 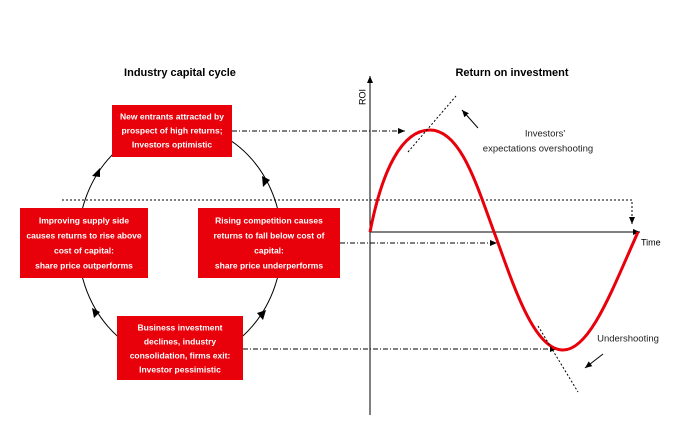 What do you see at coordinates (269, 265) in the screenshot?
I see `box-text: share price underperforms` at bounding box center [269, 265].